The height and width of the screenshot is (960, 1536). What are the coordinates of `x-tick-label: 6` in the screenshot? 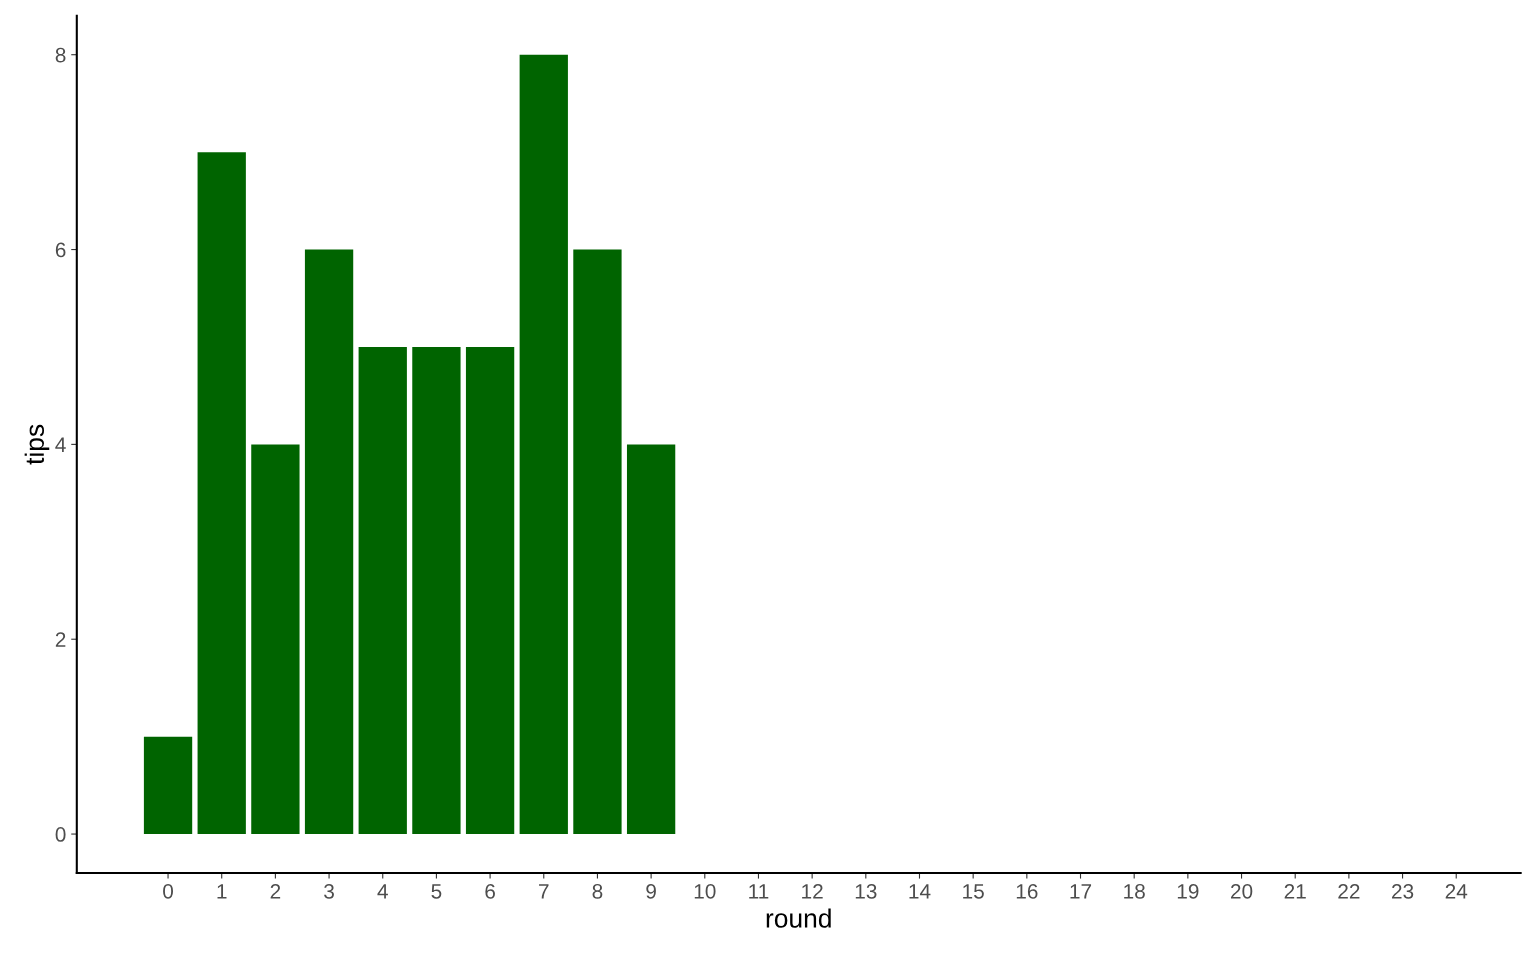 It's located at (490, 891).